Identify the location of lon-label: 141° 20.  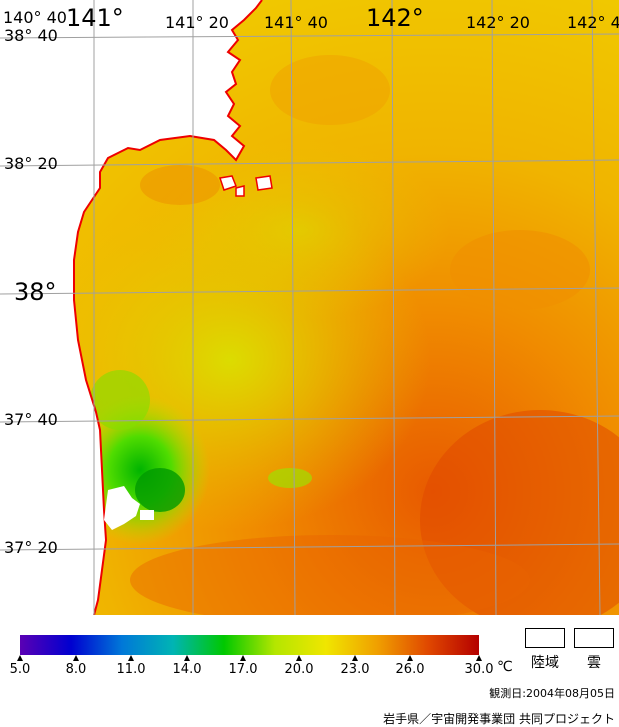
(197, 22).